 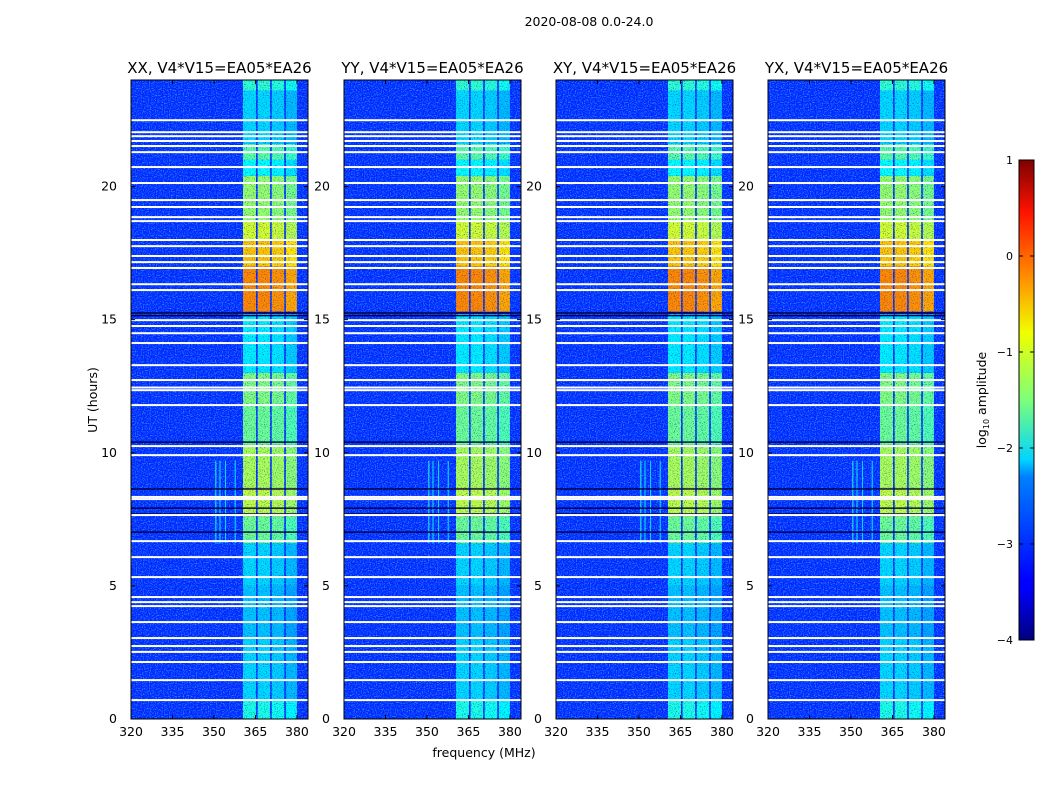 What do you see at coordinates (589, 21) in the screenshot?
I see `suptitle: 2020-08-08 0.0-24.0` at bounding box center [589, 21].